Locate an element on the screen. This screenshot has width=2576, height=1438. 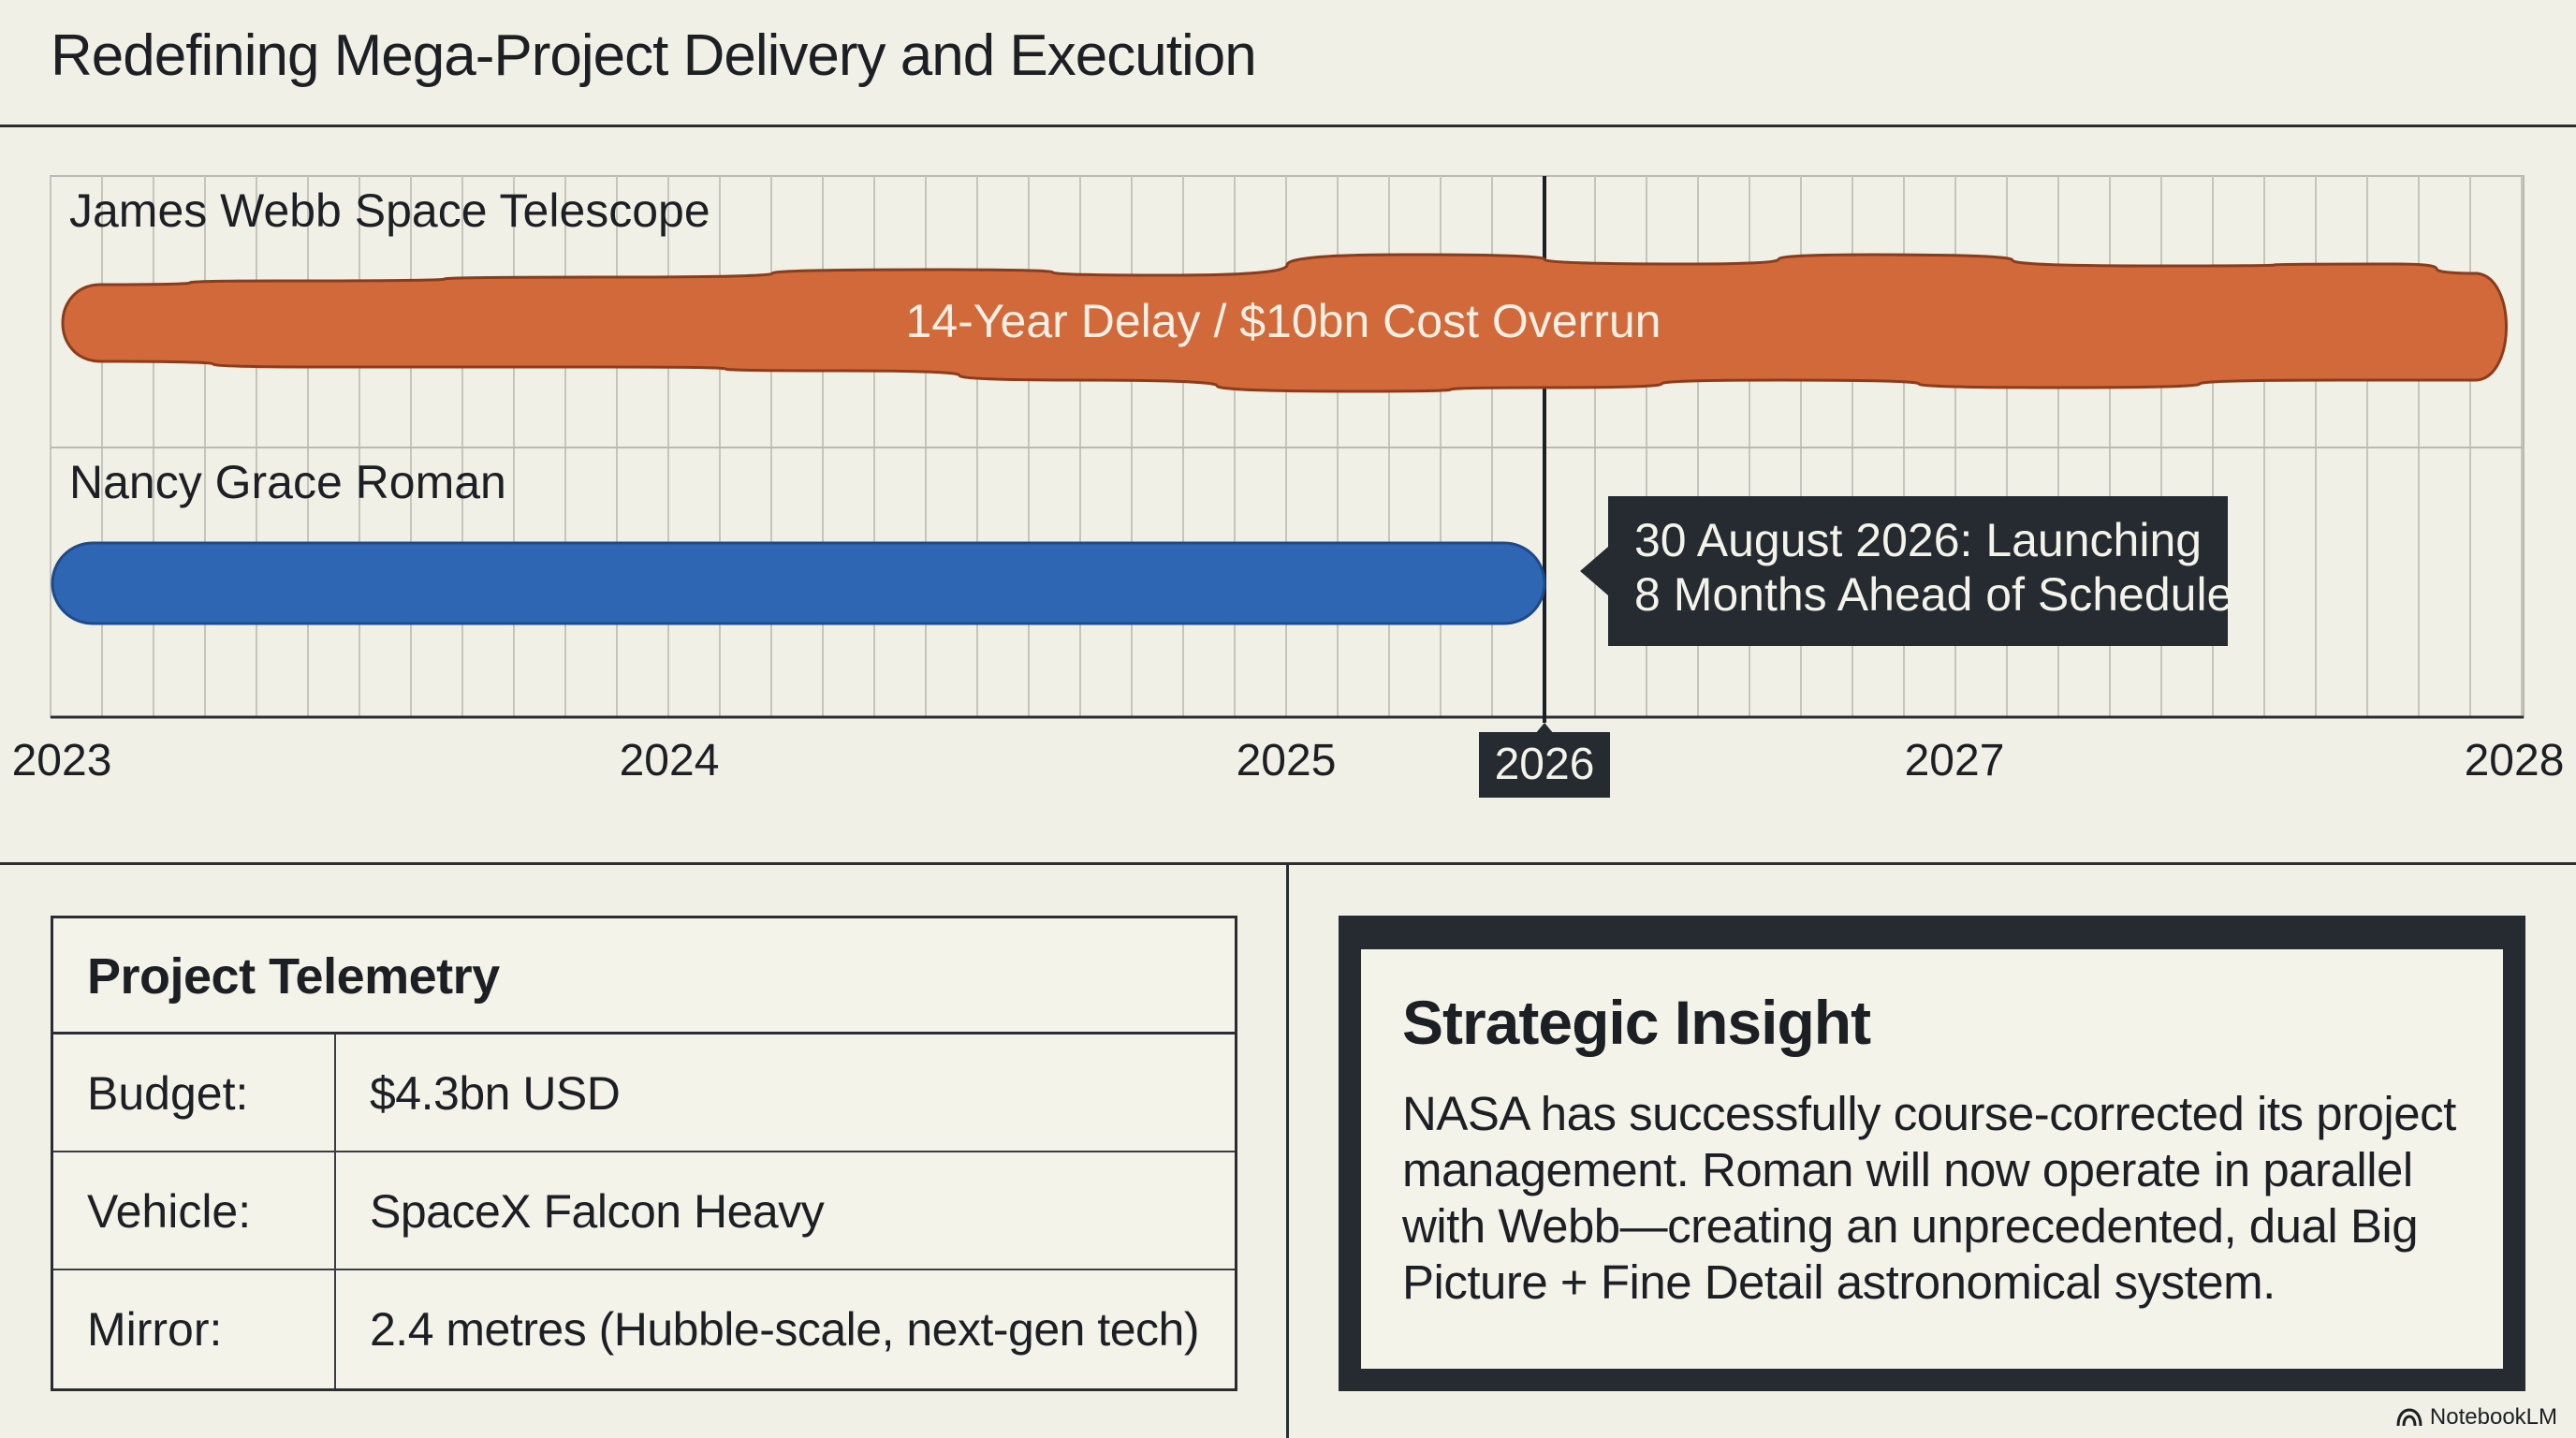
tick-label: 2024 is located at coordinates (670, 760).